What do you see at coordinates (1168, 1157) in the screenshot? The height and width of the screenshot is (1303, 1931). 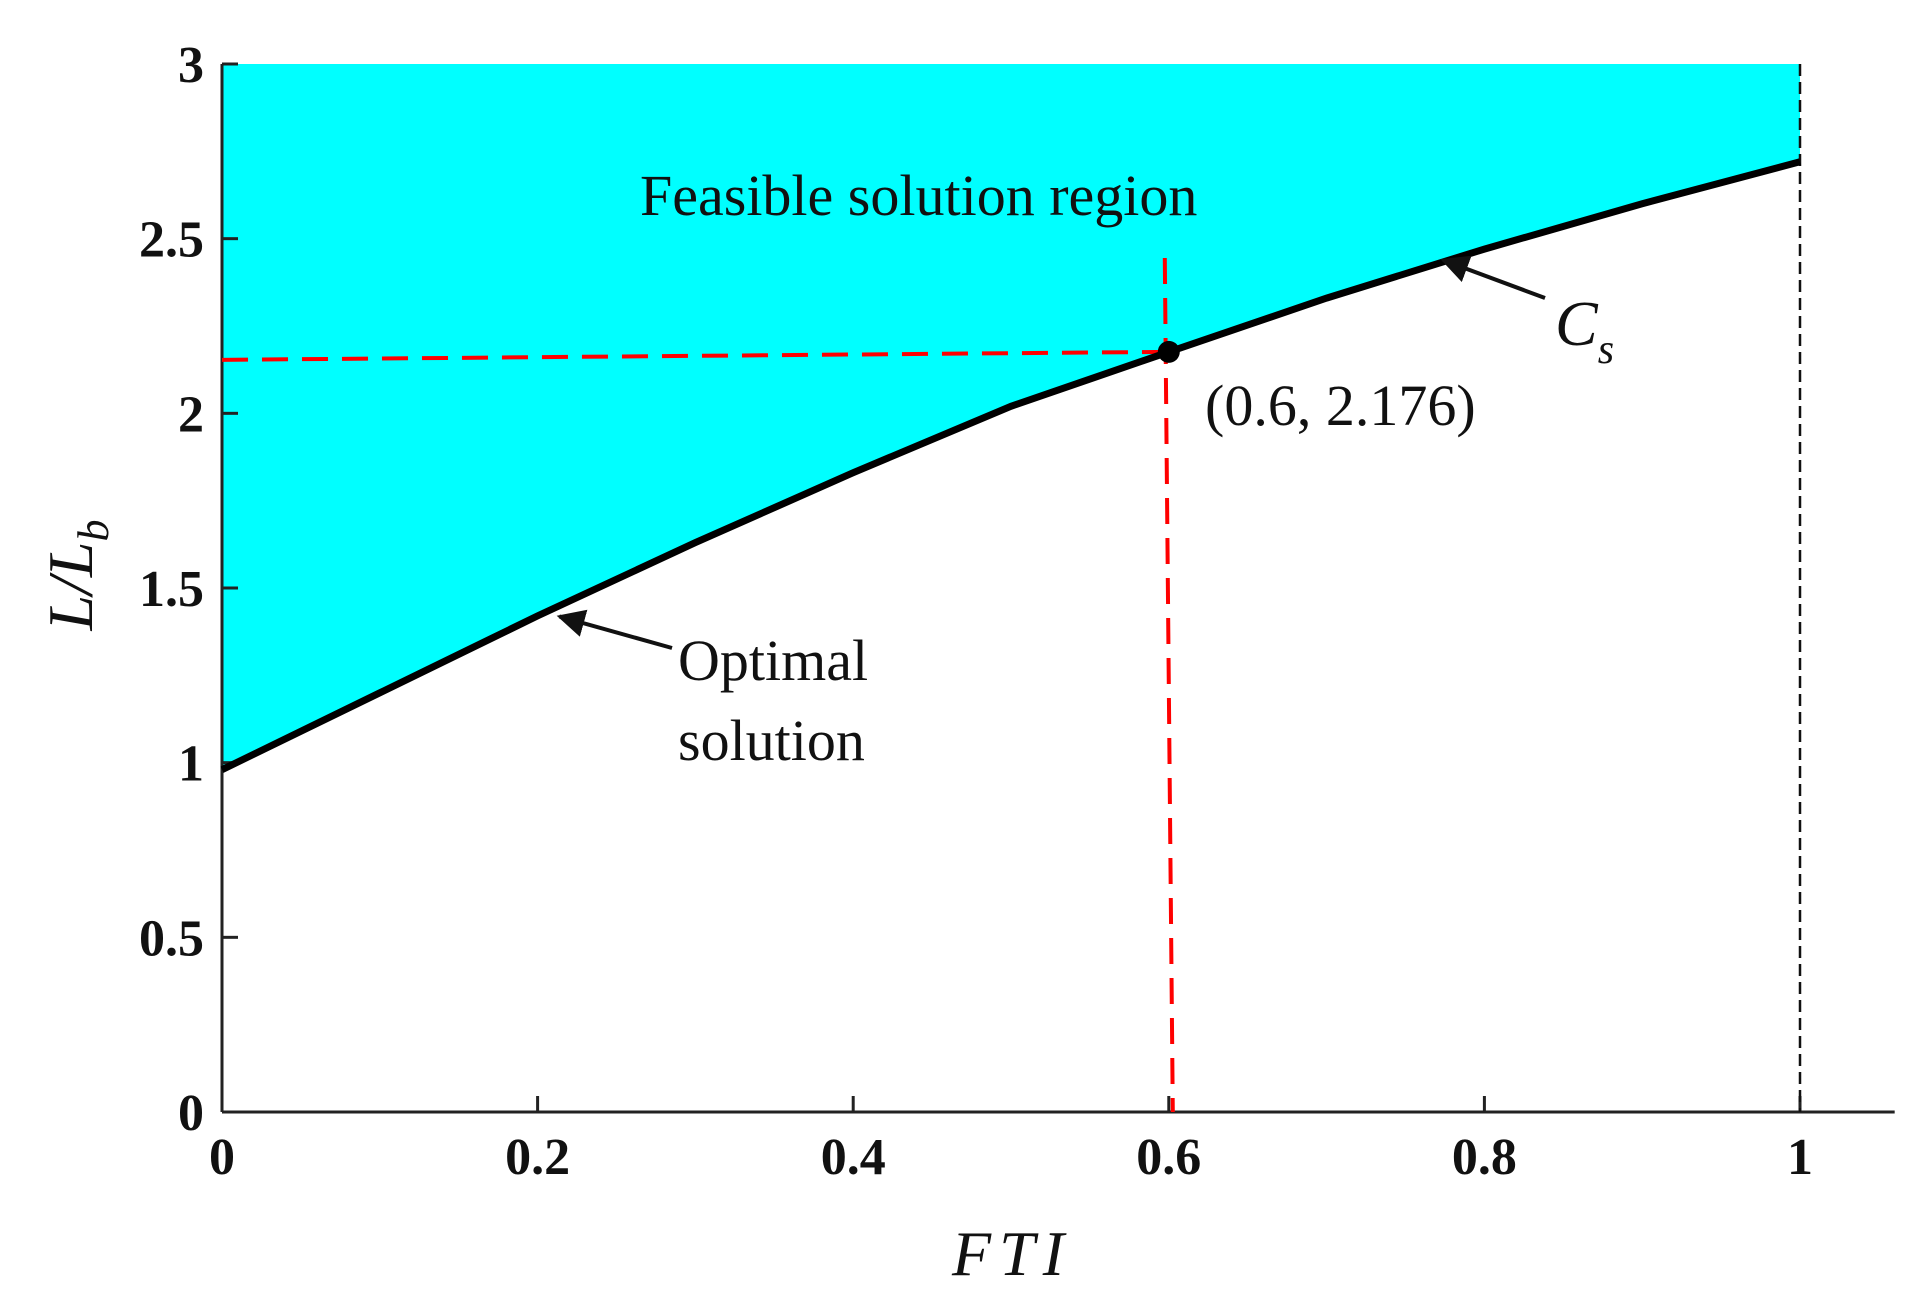 I see `x-tick-label: 0.6` at bounding box center [1168, 1157].